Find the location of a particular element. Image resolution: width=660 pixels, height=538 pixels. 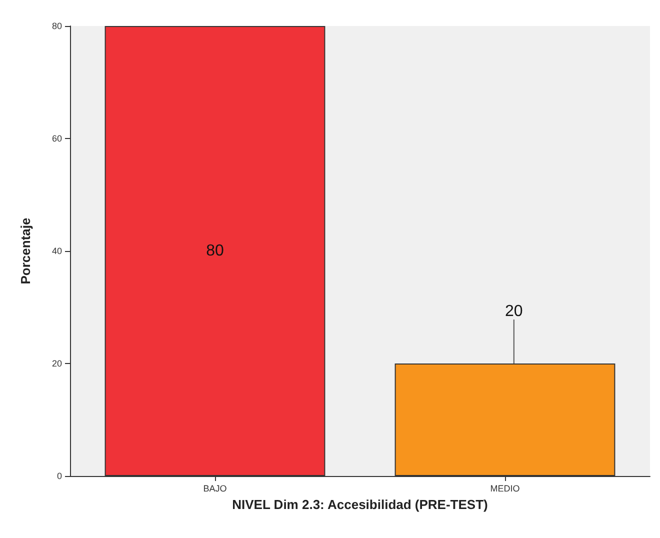

x-tick-label: MEDIO is located at coordinates (505, 489).